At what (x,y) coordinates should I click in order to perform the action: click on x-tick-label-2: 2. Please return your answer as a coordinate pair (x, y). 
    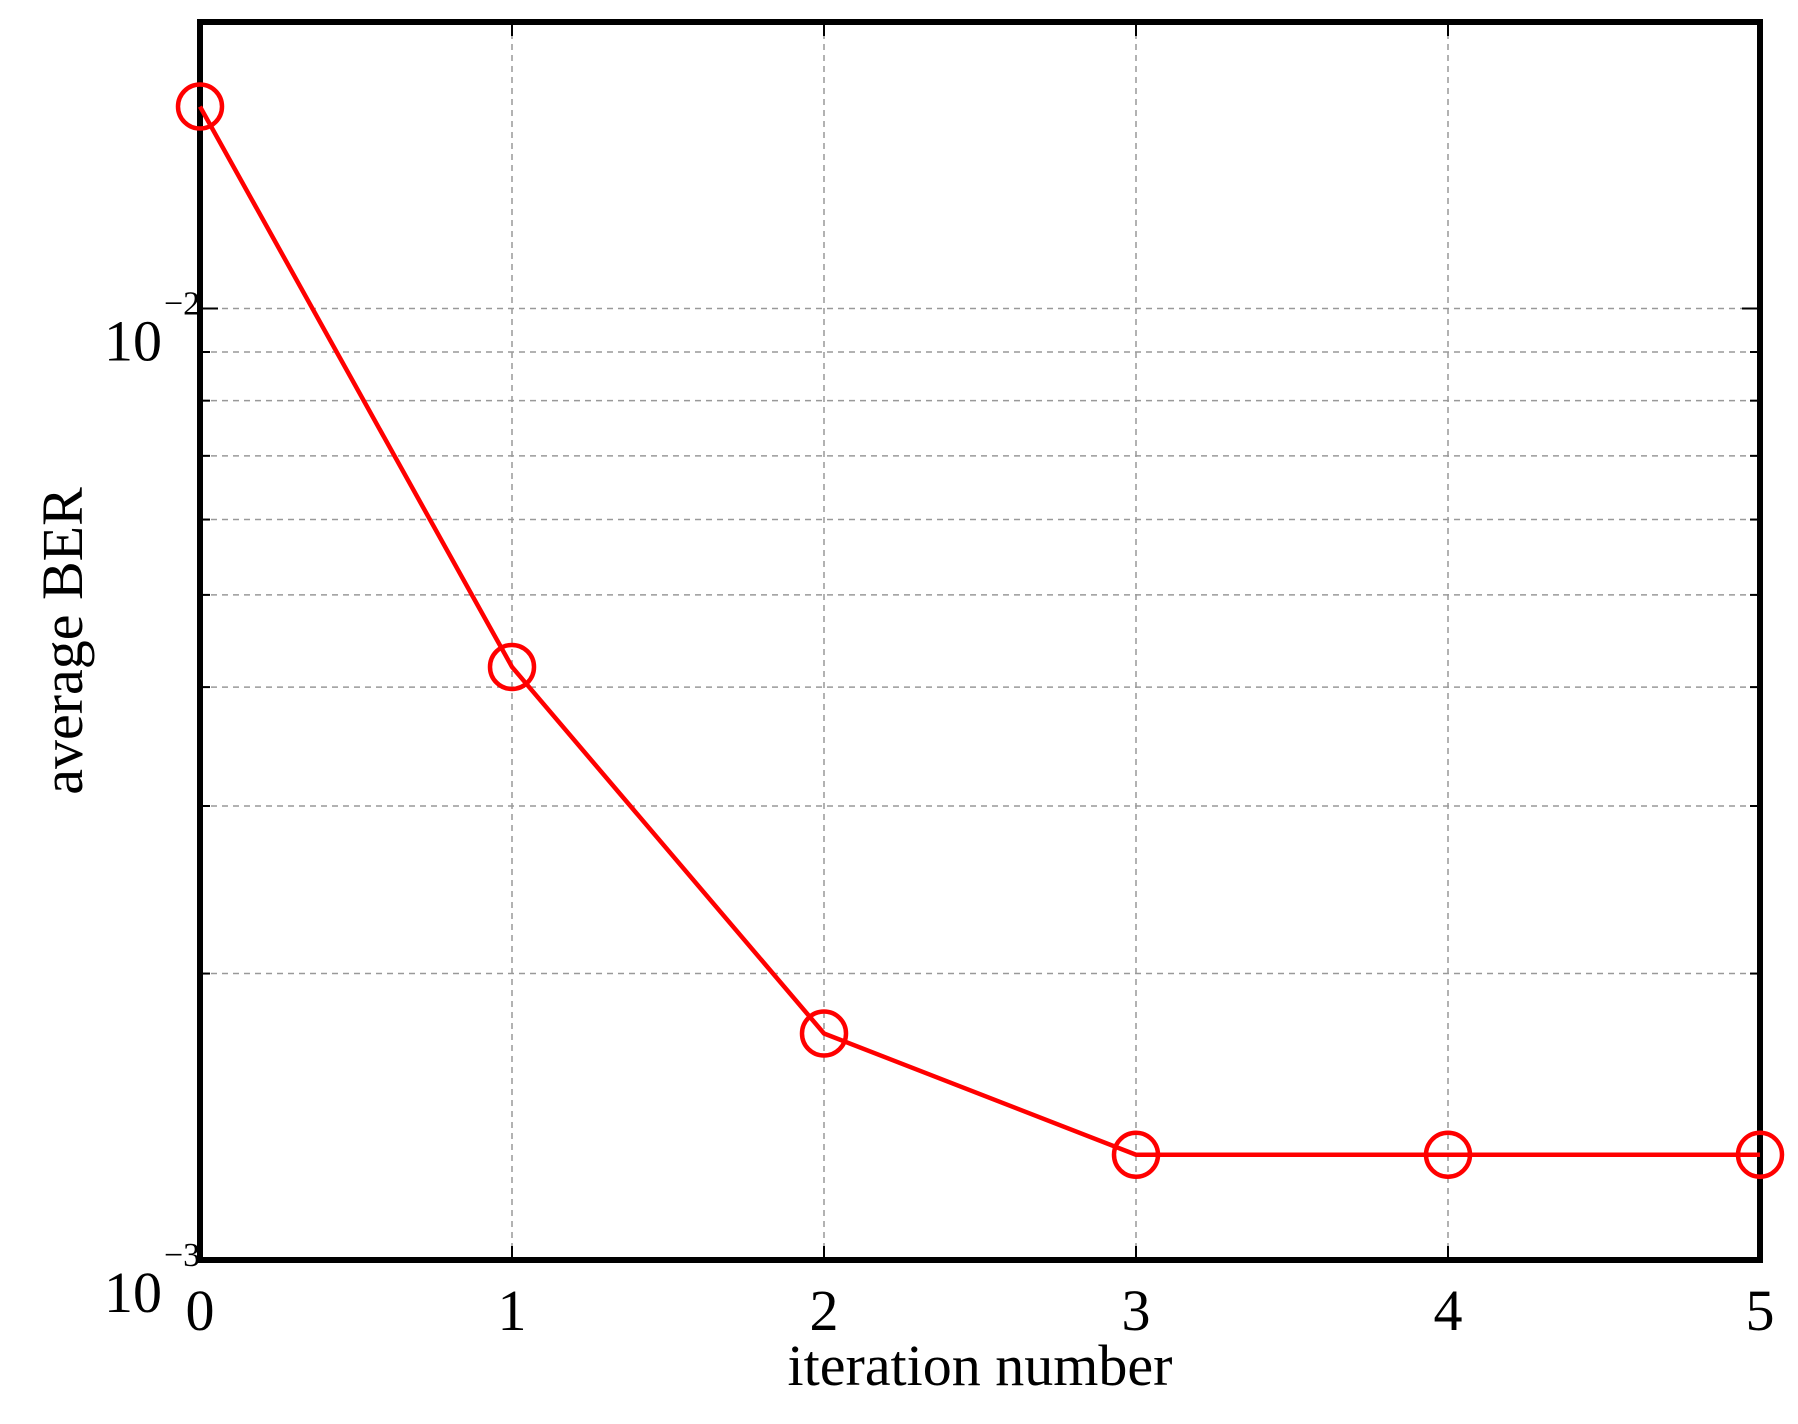
    Looking at the image, I should click on (824, 1310).